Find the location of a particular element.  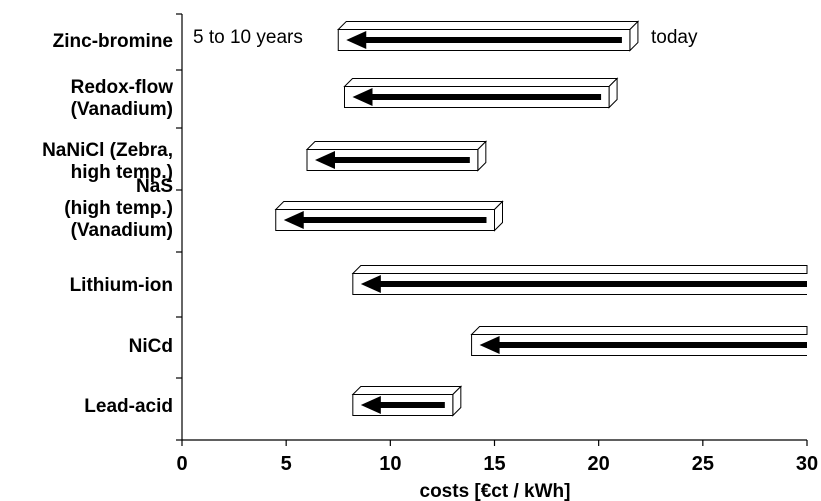

today-annotation: today is located at coordinates (674, 37).